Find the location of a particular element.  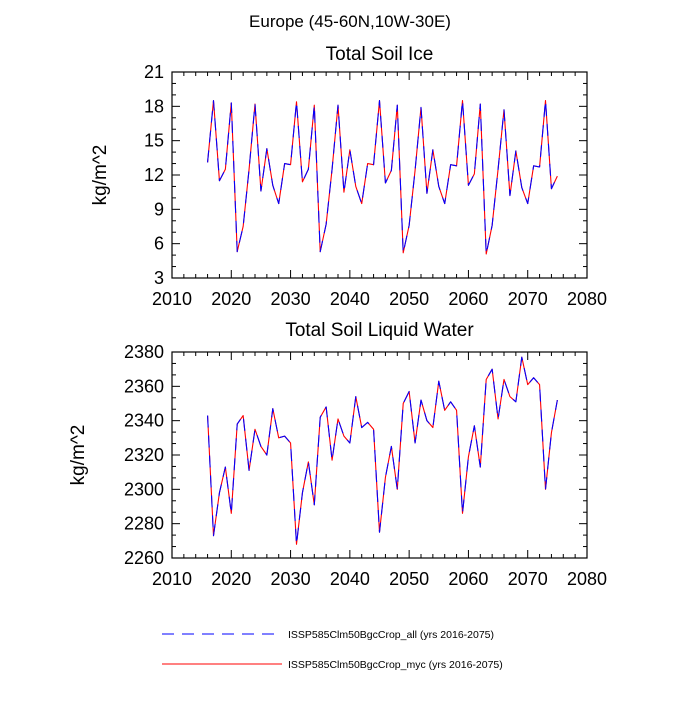

y-tick-label: 6 is located at coordinates (159, 244).